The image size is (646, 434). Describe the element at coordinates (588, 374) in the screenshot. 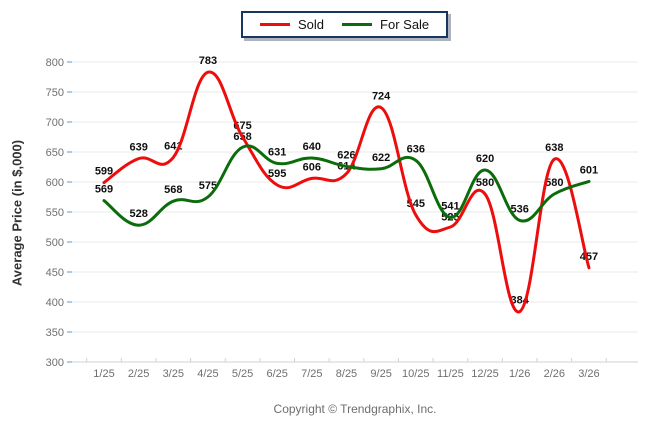

I see `x-tick-label: 3/26` at that location.